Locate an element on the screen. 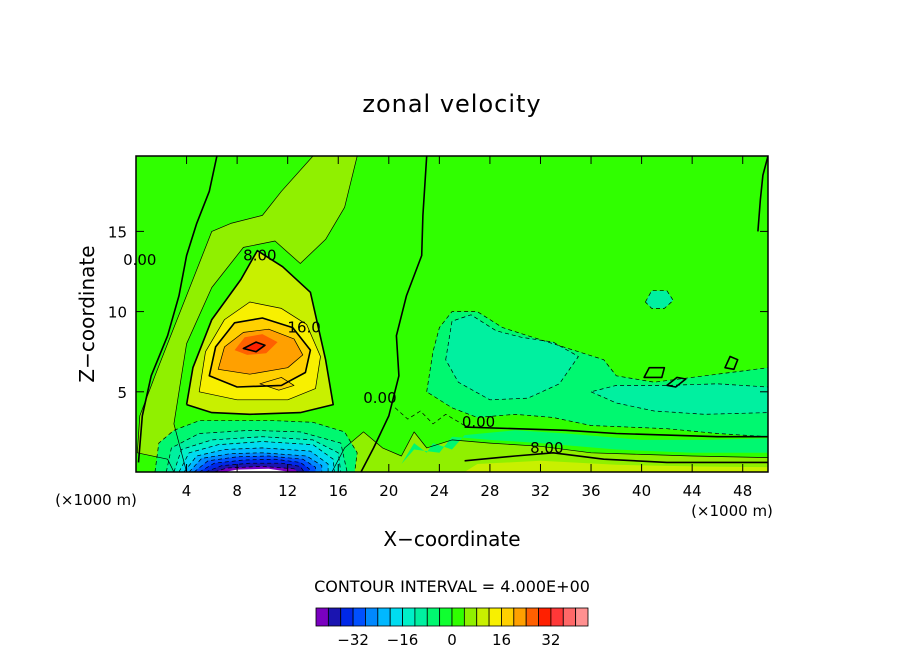 The image size is (904, 654). x-tick-label: 4 is located at coordinates (187, 491).